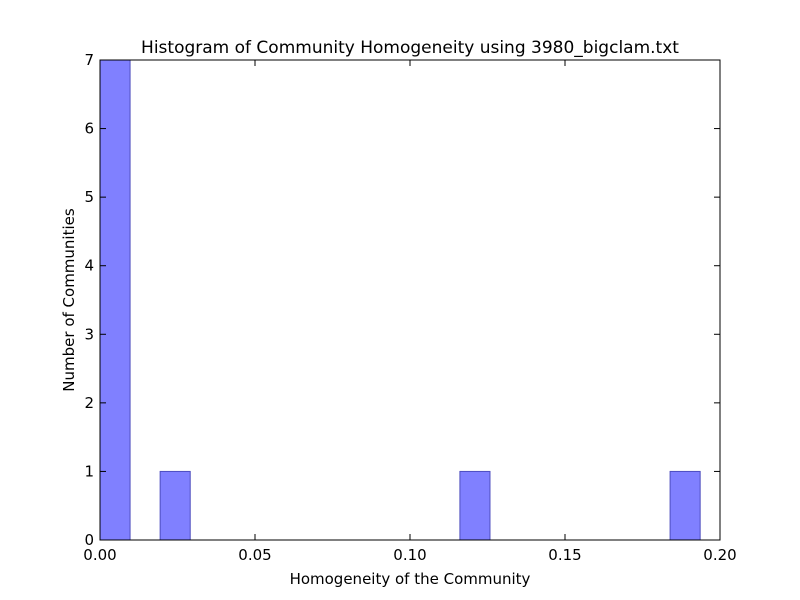  Describe the element at coordinates (89, 540) in the screenshot. I see `y-tick-label-0: 0` at that location.